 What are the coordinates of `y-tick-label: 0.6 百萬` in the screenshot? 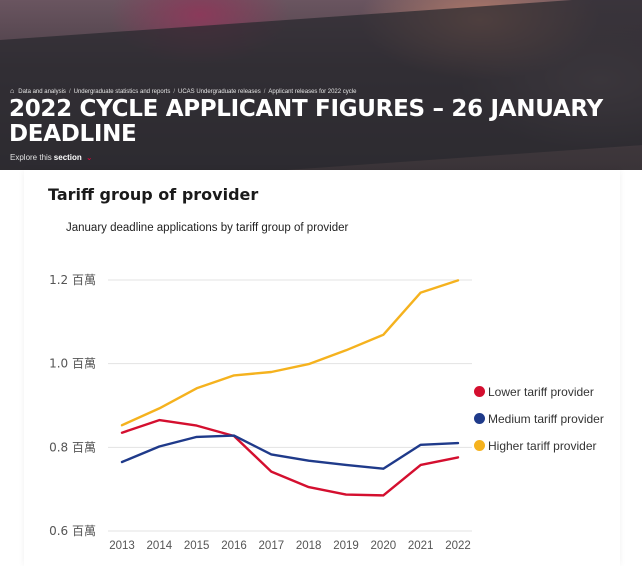 It's located at (72, 531).